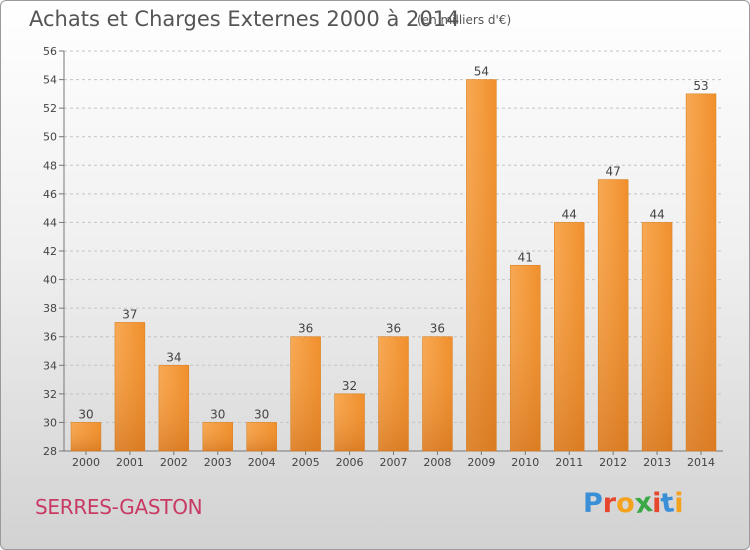  What do you see at coordinates (50, 394) in the screenshot?
I see `y-tick-label: 32` at bounding box center [50, 394].